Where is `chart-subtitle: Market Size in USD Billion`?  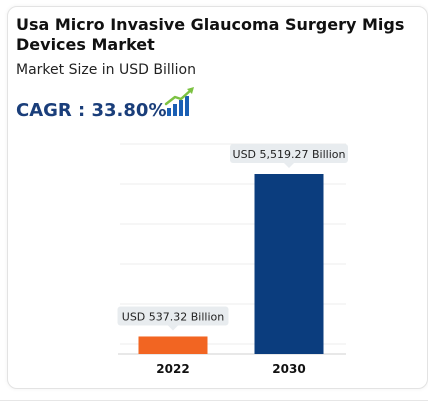 chart-subtitle: Market Size in USD Billion is located at coordinates (106, 70).